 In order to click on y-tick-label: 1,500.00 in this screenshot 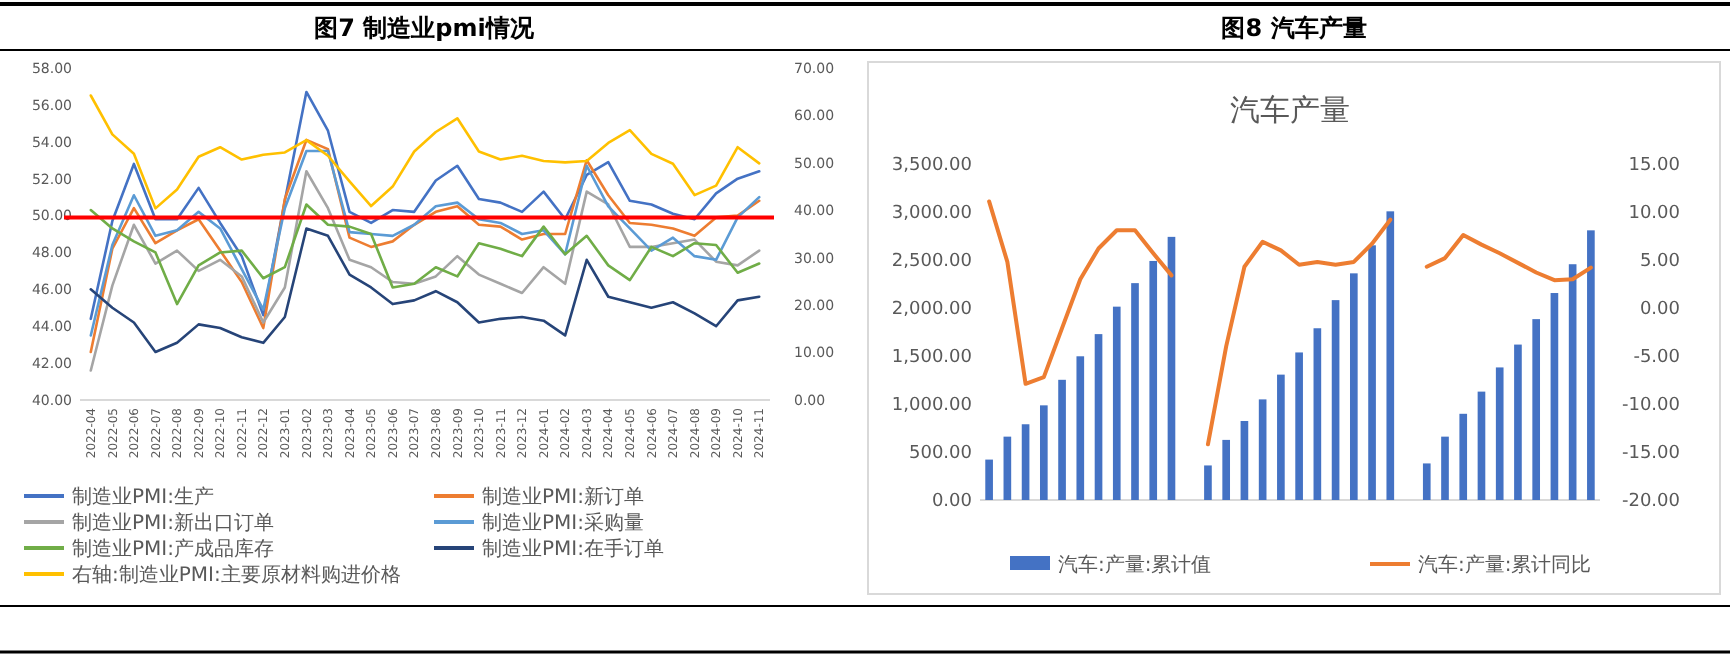, I will do `click(932, 358)`.